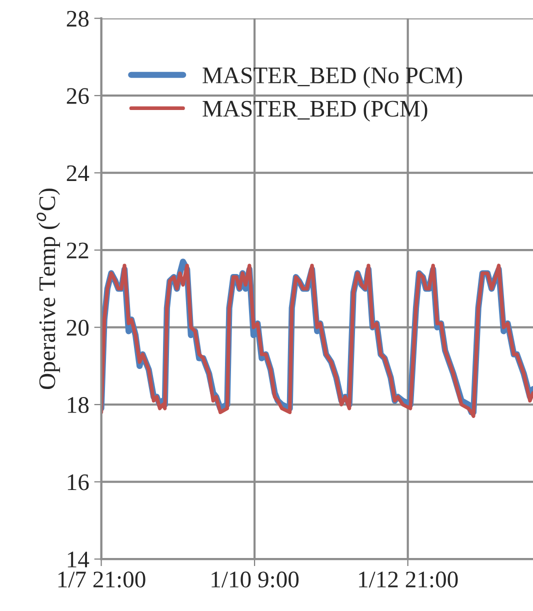  I want to click on y-tick-label: 28, so click(77, 18).